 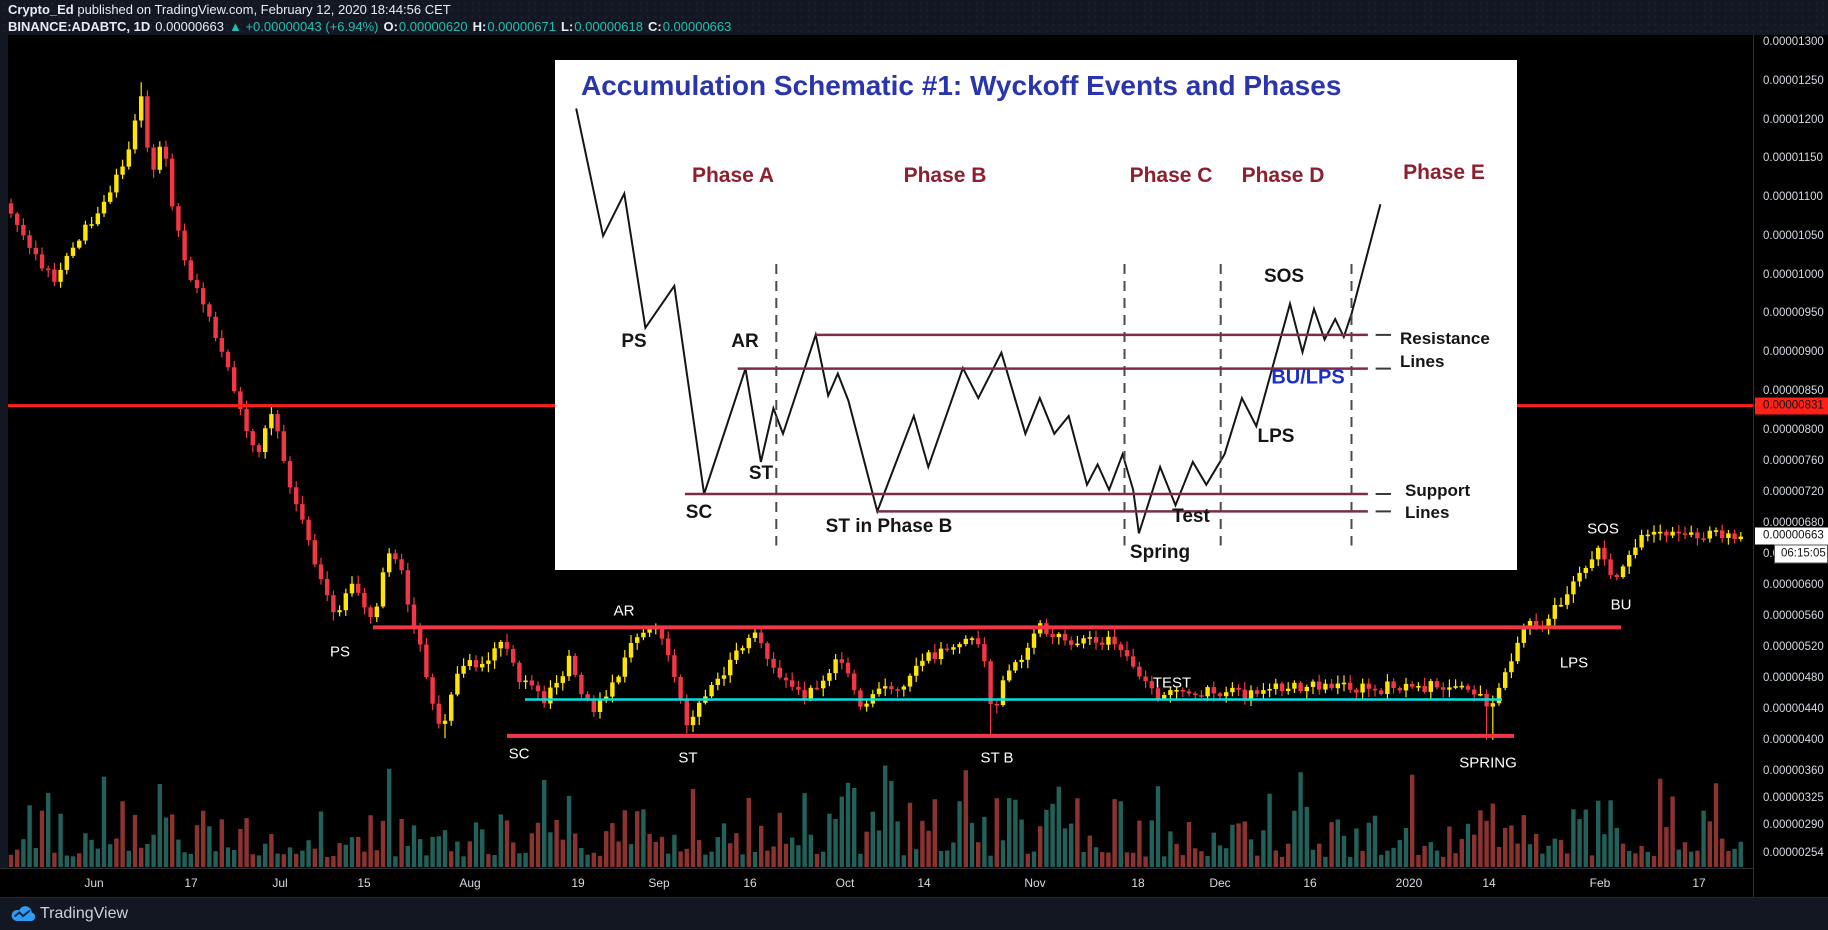 What do you see at coordinates (634, 341) in the screenshot?
I see `event-label-ps: PS` at bounding box center [634, 341].